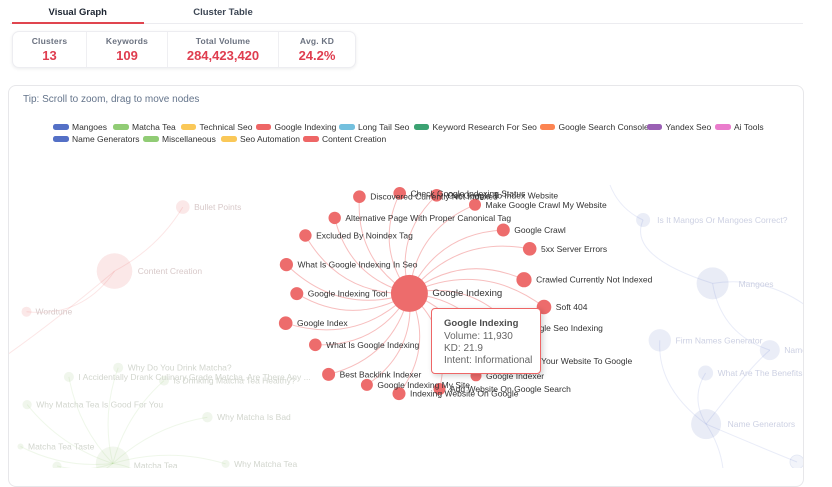 The width and height of the screenshot is (832, 487). What do you see at coordinates (61, 447) in the screenshot?
I see `svg-text: Matcha Tea Taste` at bounding box center [61, 447].